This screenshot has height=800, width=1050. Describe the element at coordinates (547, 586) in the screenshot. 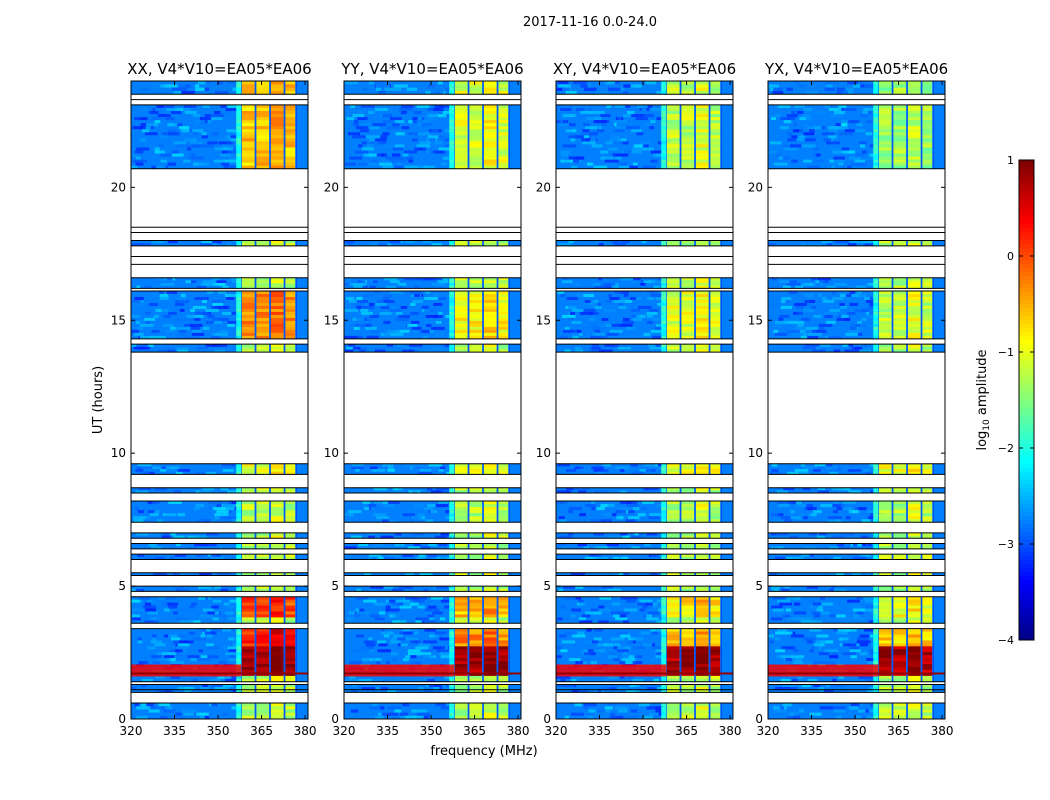

I see `y-tick-label: 5` at that location.